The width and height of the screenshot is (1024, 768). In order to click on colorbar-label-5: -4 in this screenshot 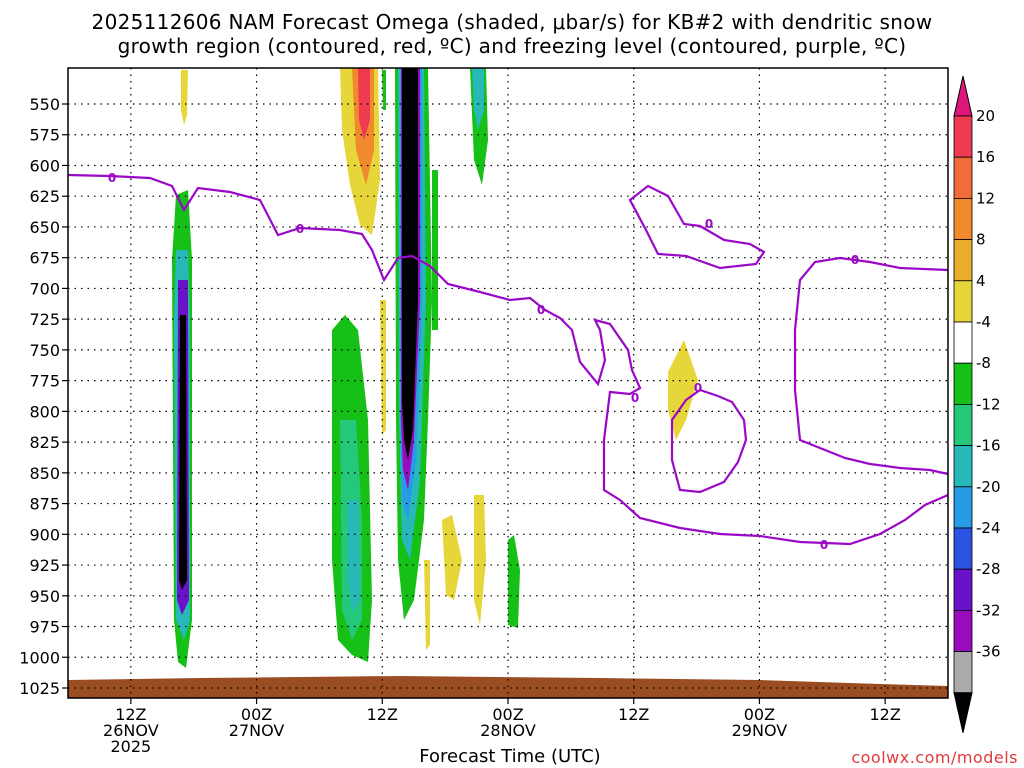, I will do `click(983, 322)`.